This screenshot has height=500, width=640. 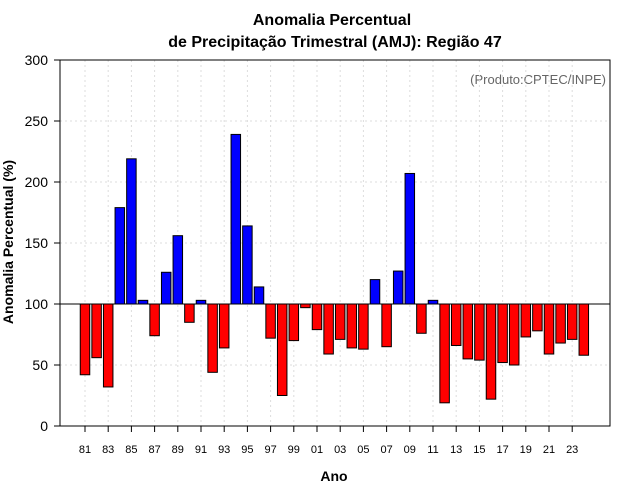 What do you see at coordinates (549, 329) in the screenshot?
I see `bar-2021` at bounding box center [549, 329].